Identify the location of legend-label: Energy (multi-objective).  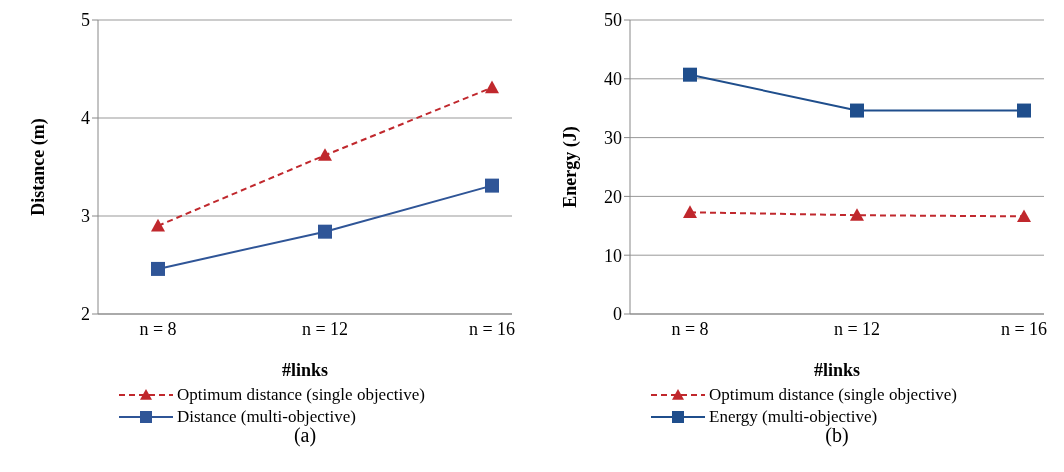
(793, 417).